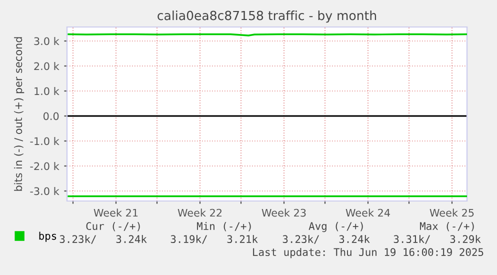  What do you see at coordinates (267, 16) in the screenshot?
I see `chart-title: calia0ea8c87158 traffic - by month` at bounding box center [267, 16].